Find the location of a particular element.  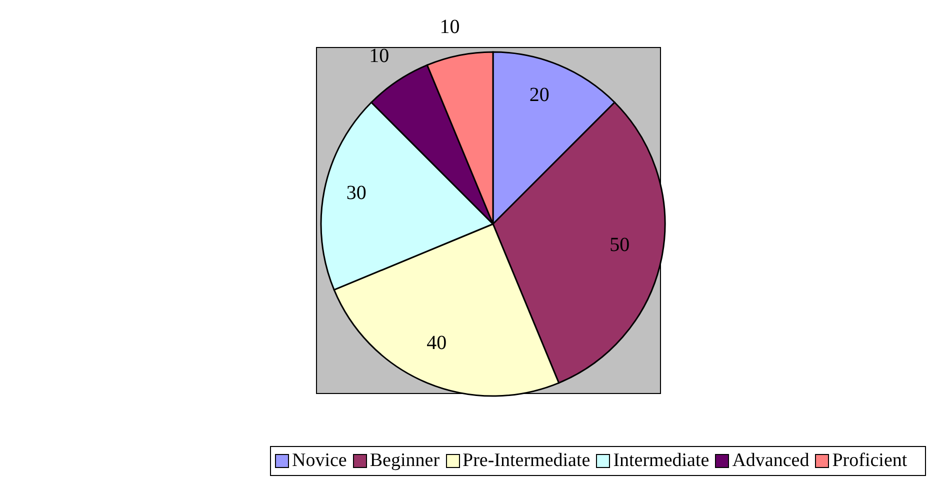

data-label: 40 is located at coordinates (436, 343).